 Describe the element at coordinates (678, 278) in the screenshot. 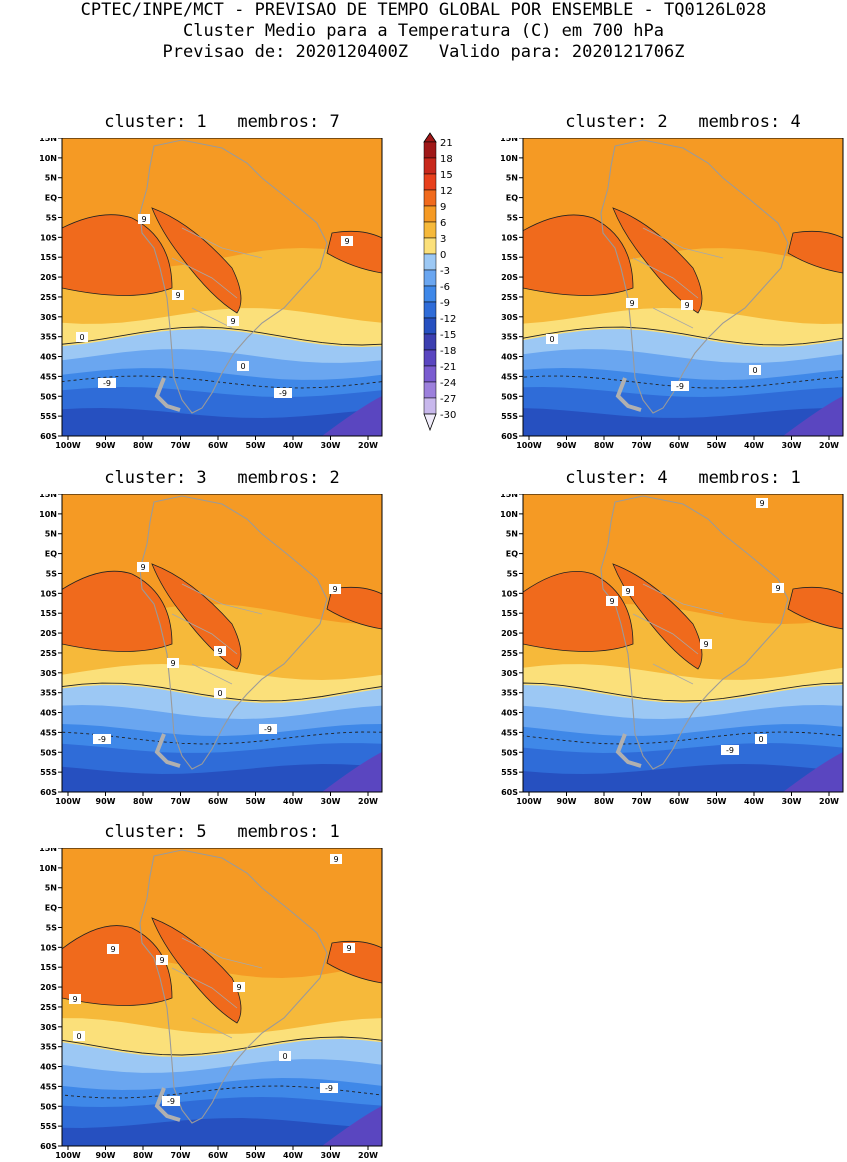

I see `country-borders` at that location.